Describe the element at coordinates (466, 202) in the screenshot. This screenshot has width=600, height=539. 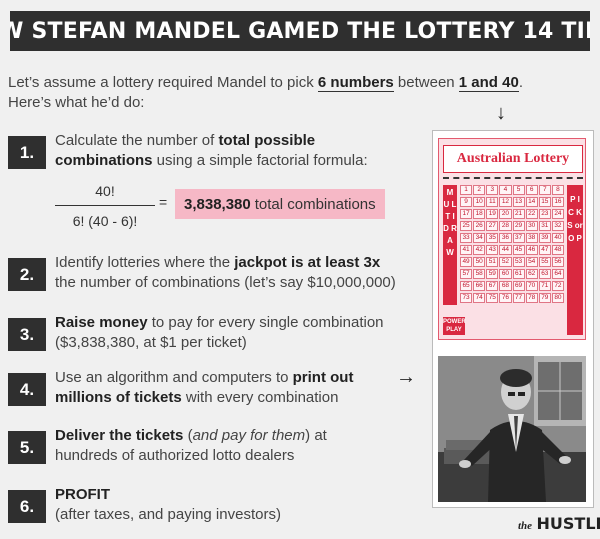
I see `ticket-number-cell: 9` at that location.